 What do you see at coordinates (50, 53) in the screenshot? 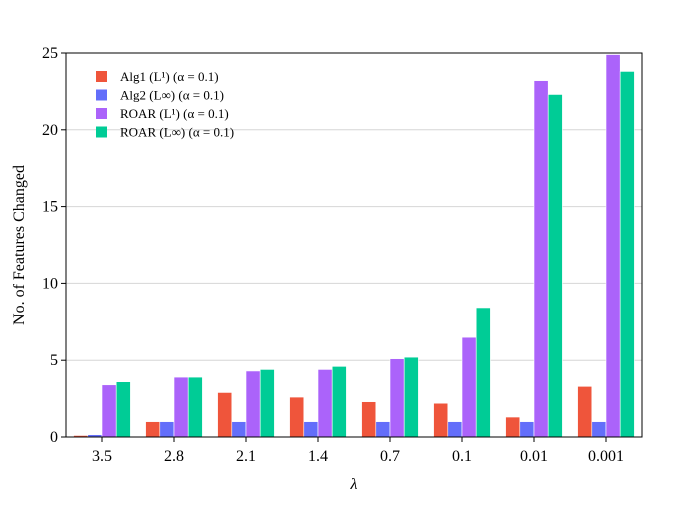
I see `y-tick-label: 25` at bounding box center [50, 53].